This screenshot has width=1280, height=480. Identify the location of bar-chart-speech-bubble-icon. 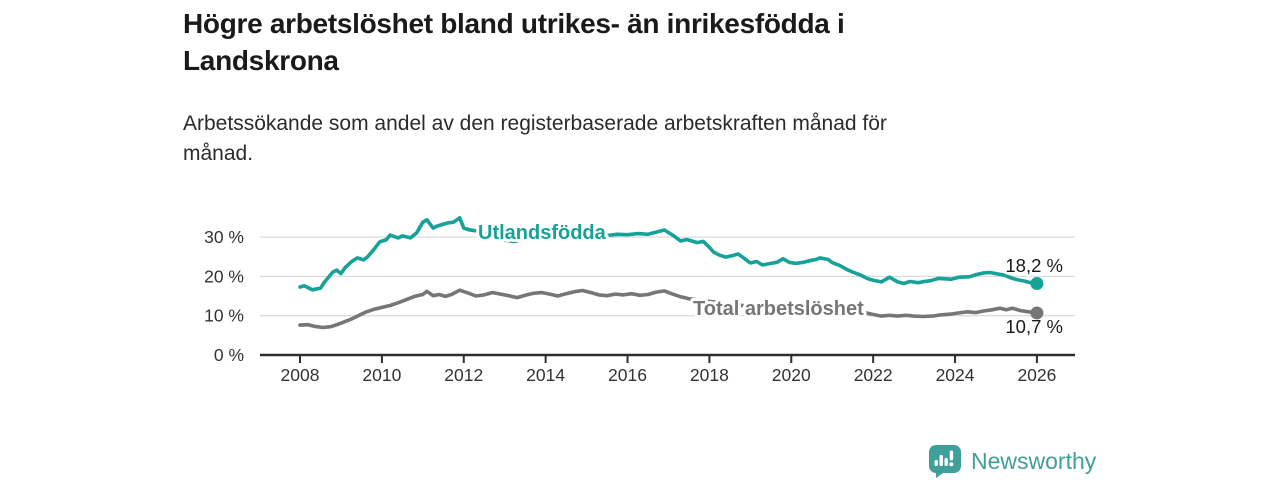
(945, 461).